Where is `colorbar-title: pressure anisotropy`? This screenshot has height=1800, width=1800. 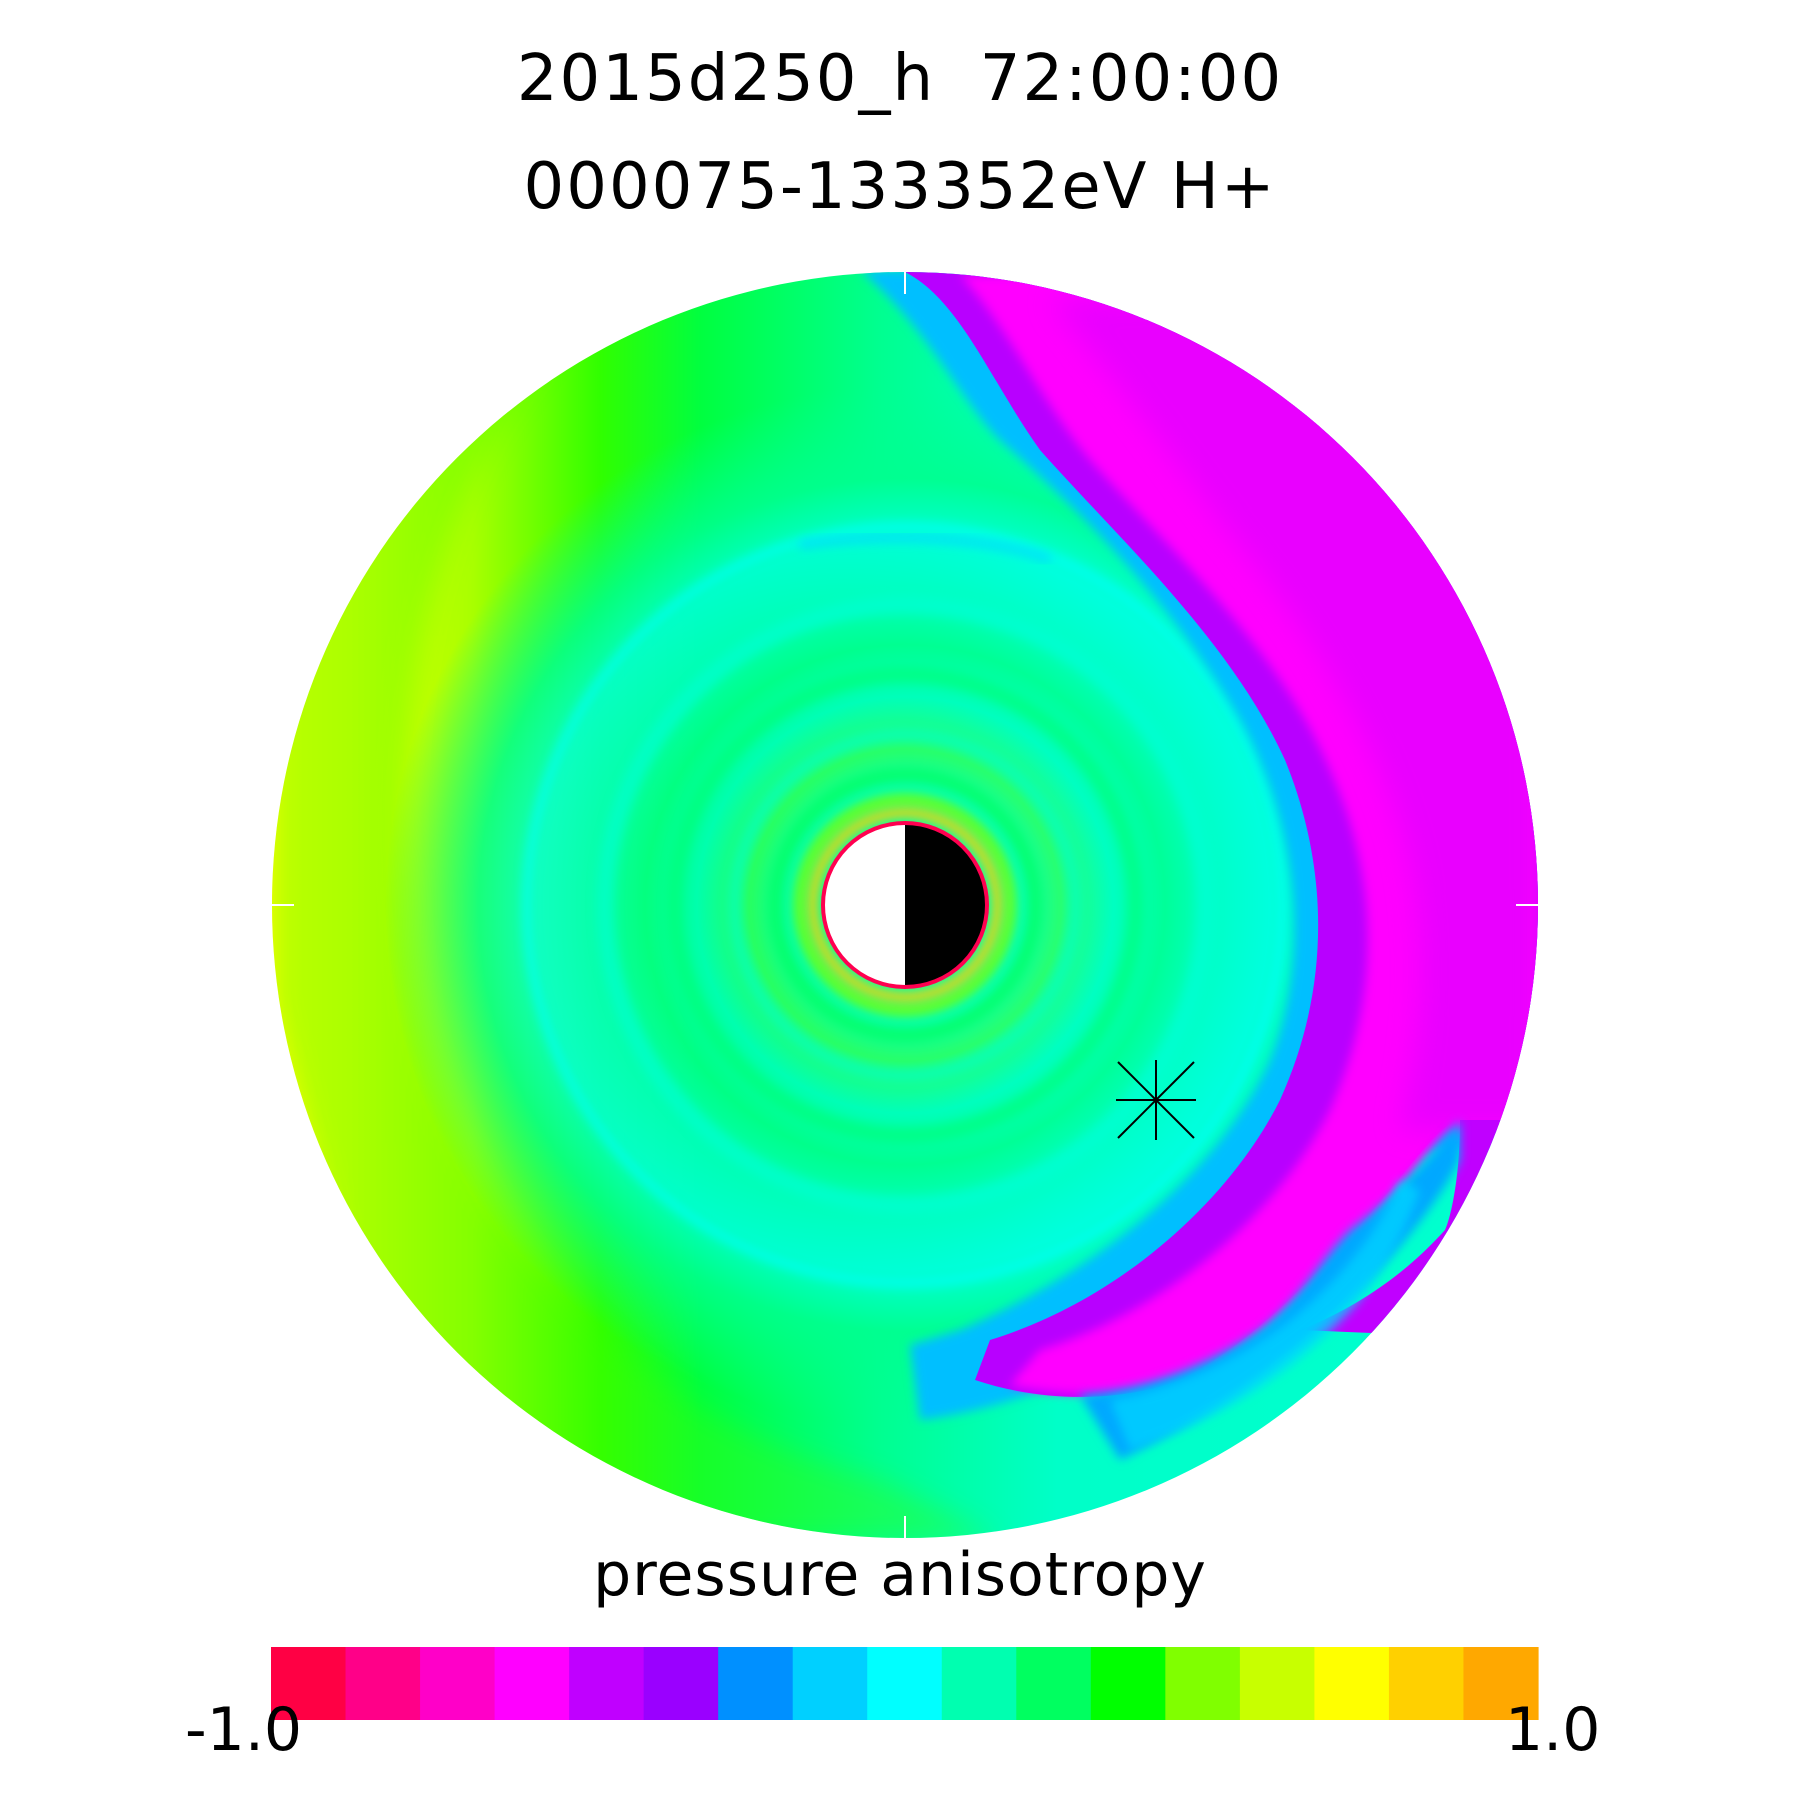 colorbar-title: pressure anisotropy is located at coordinates (900, 1575).